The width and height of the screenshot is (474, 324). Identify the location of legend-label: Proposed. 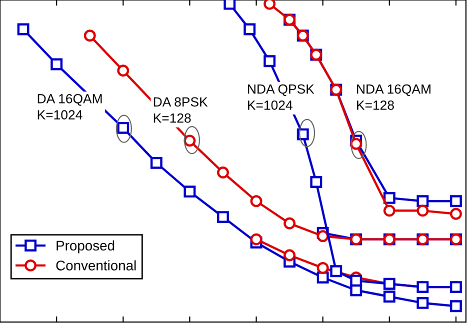
(85, 247).